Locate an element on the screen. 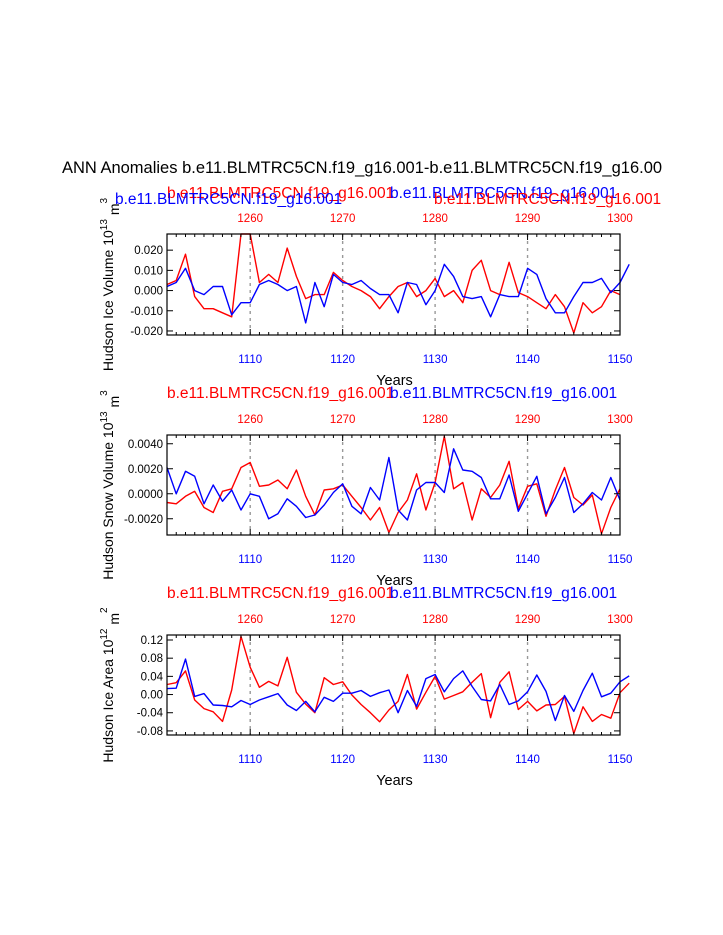 The height and width of the screenshot is (935, 723). y-tick-label: 0.0020 is located at coordinates (145, 470).